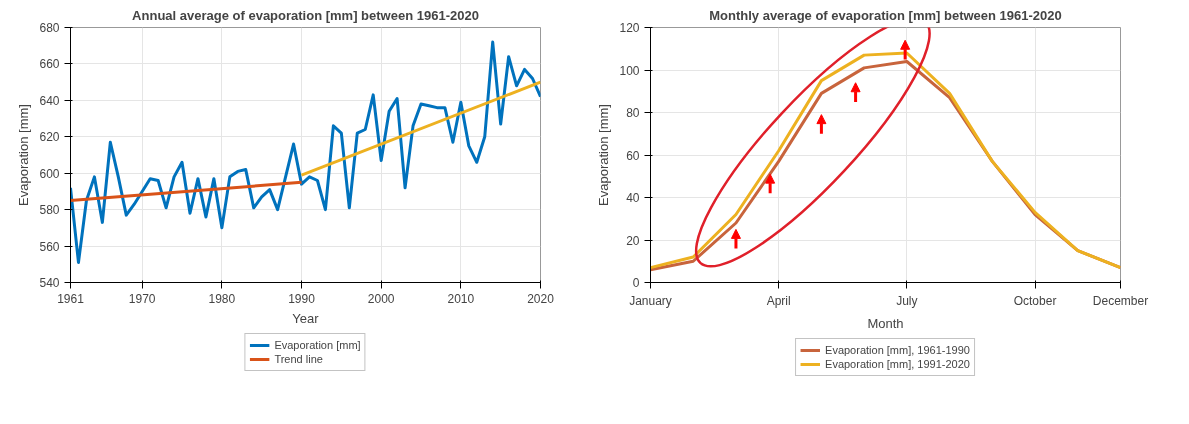  I want to click on y-tick-label: 660, so click(49, 64).